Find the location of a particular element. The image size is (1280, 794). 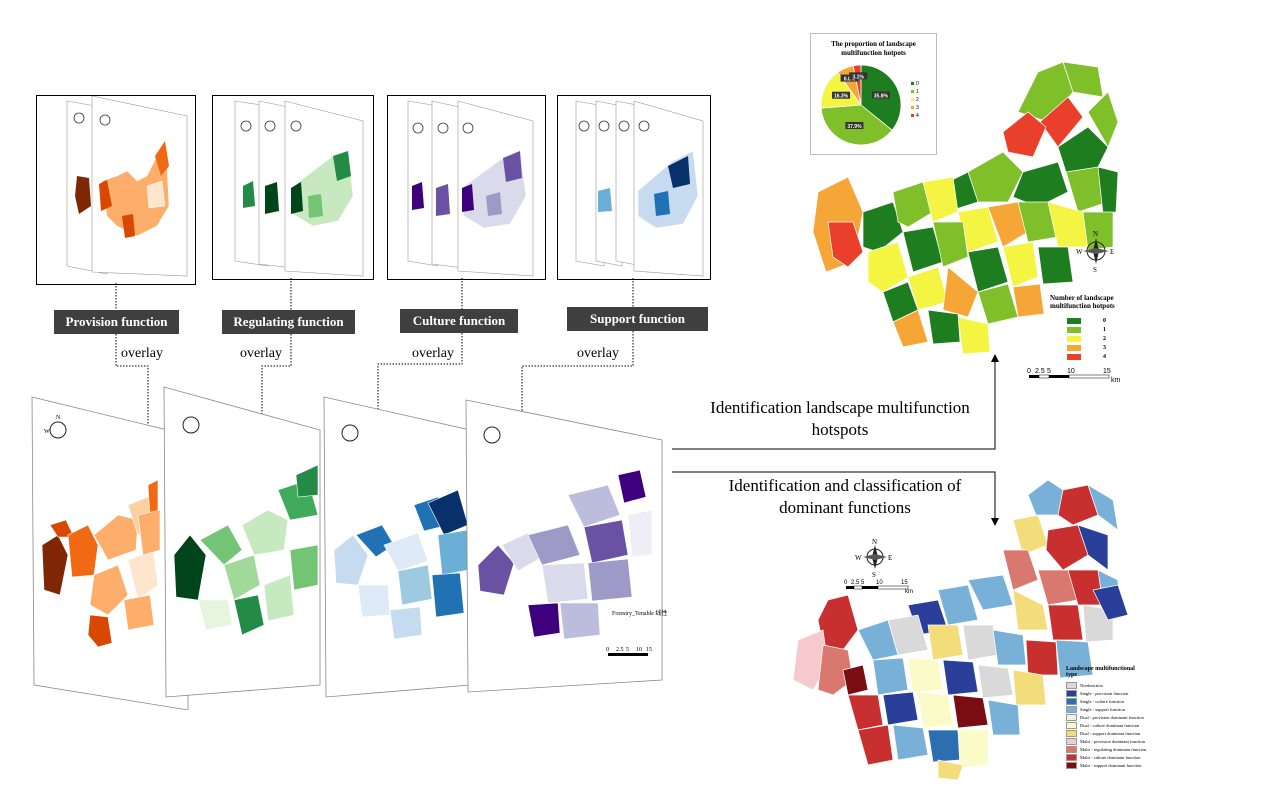

culture-thumbnail is located at coordinates (466, 187).